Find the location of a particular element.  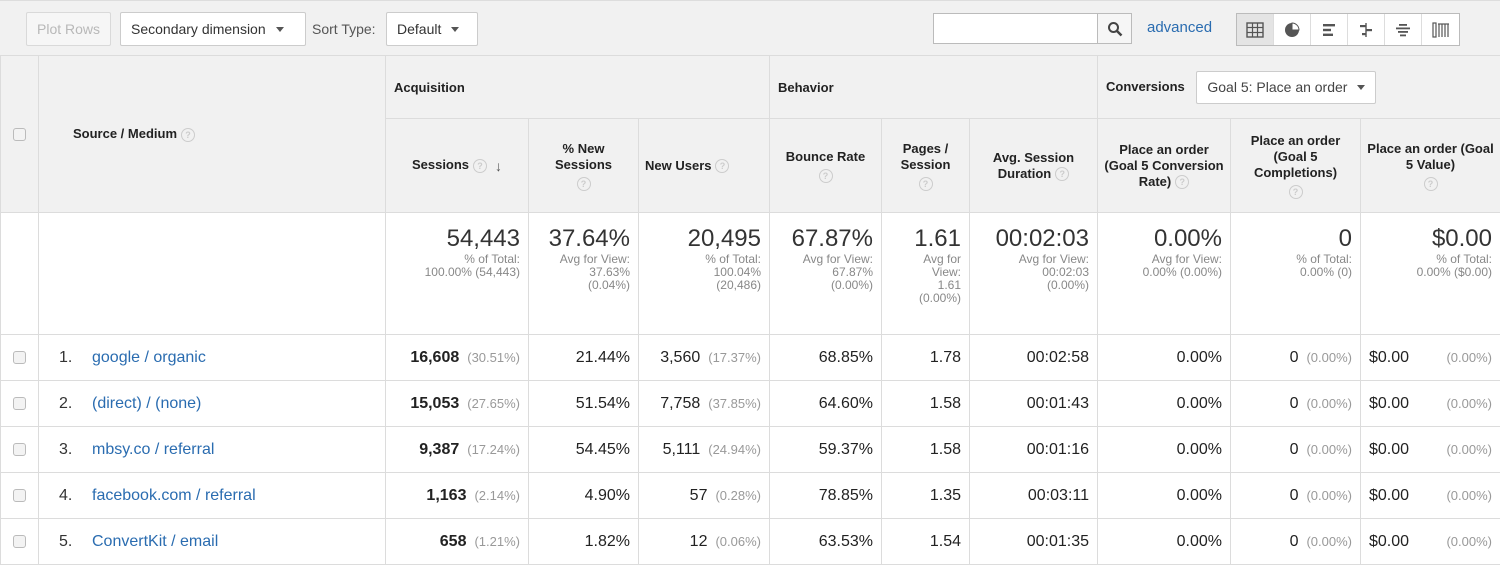

source-medium-link: facebook.com / referral is located at coordinates (174, 495).